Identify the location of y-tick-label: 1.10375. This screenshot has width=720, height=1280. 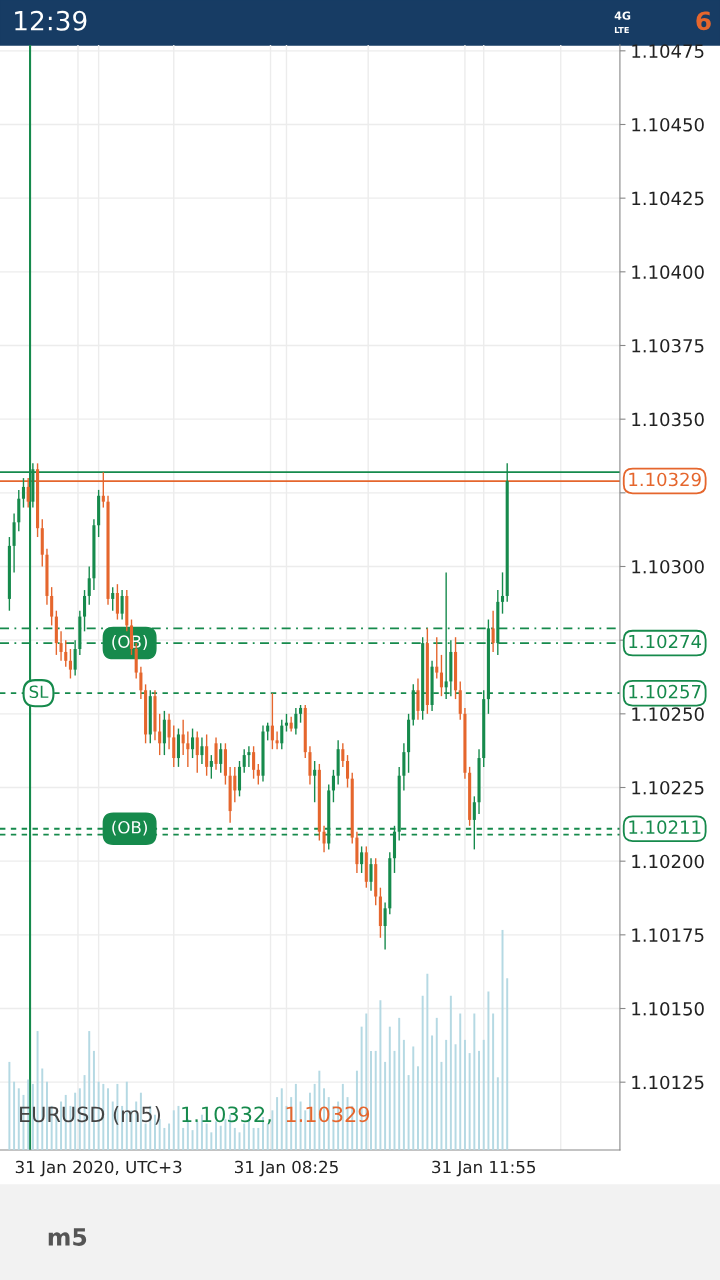
(668, 345).